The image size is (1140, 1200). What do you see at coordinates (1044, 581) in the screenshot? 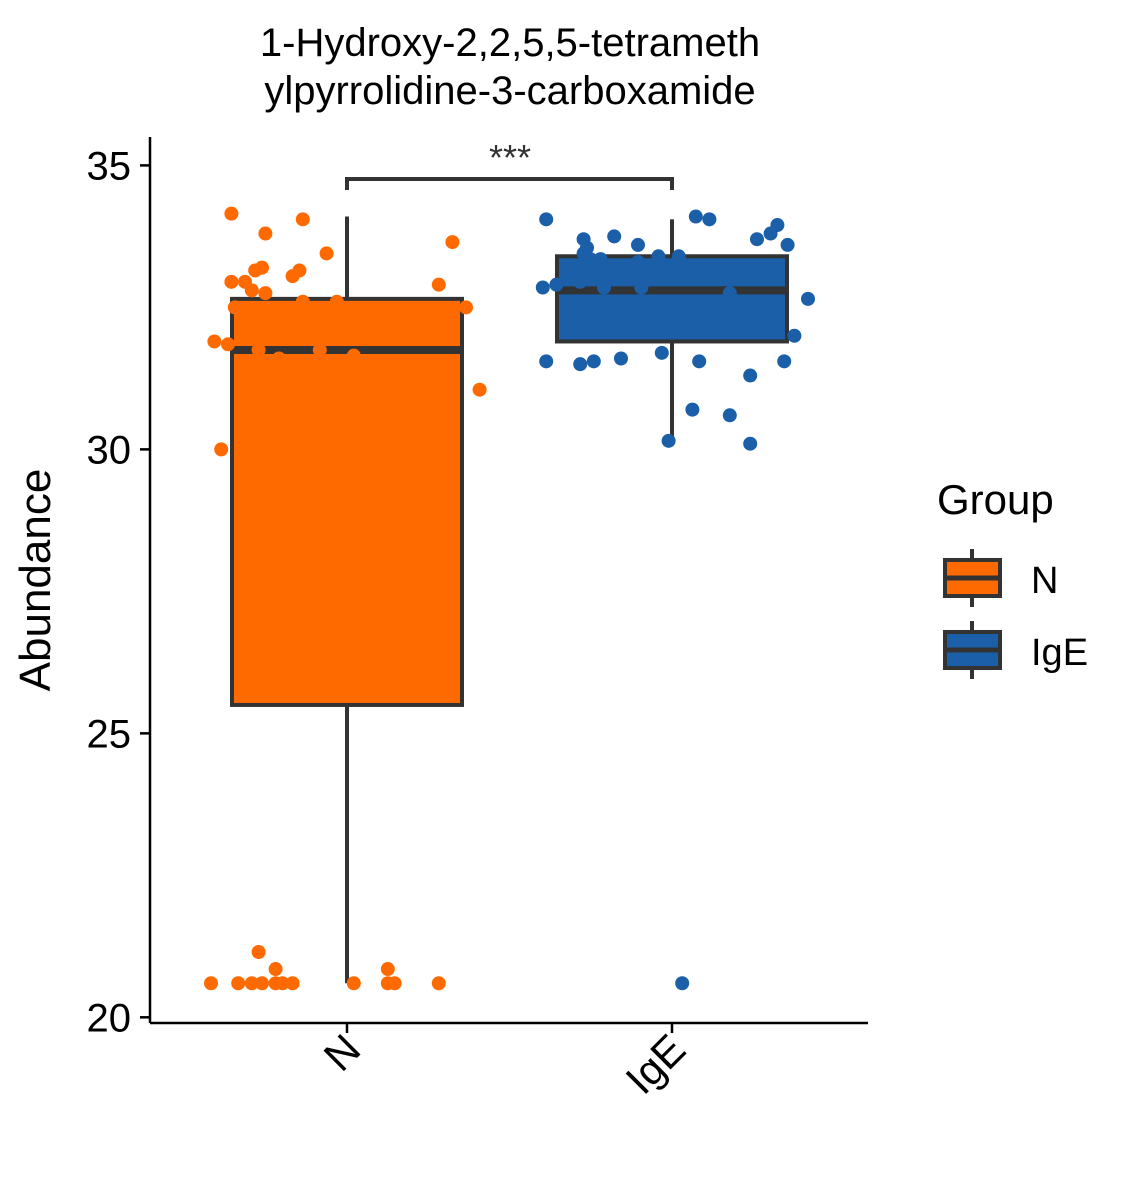
I see `legend-label-n: N` at bounding box center [1044, 581].